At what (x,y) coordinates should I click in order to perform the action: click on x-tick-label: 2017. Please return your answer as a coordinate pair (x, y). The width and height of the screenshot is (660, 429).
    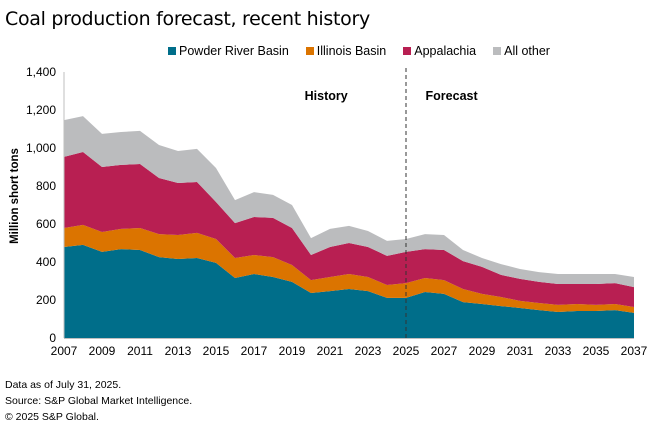
    Looking at the image, I should click on (254, 351).